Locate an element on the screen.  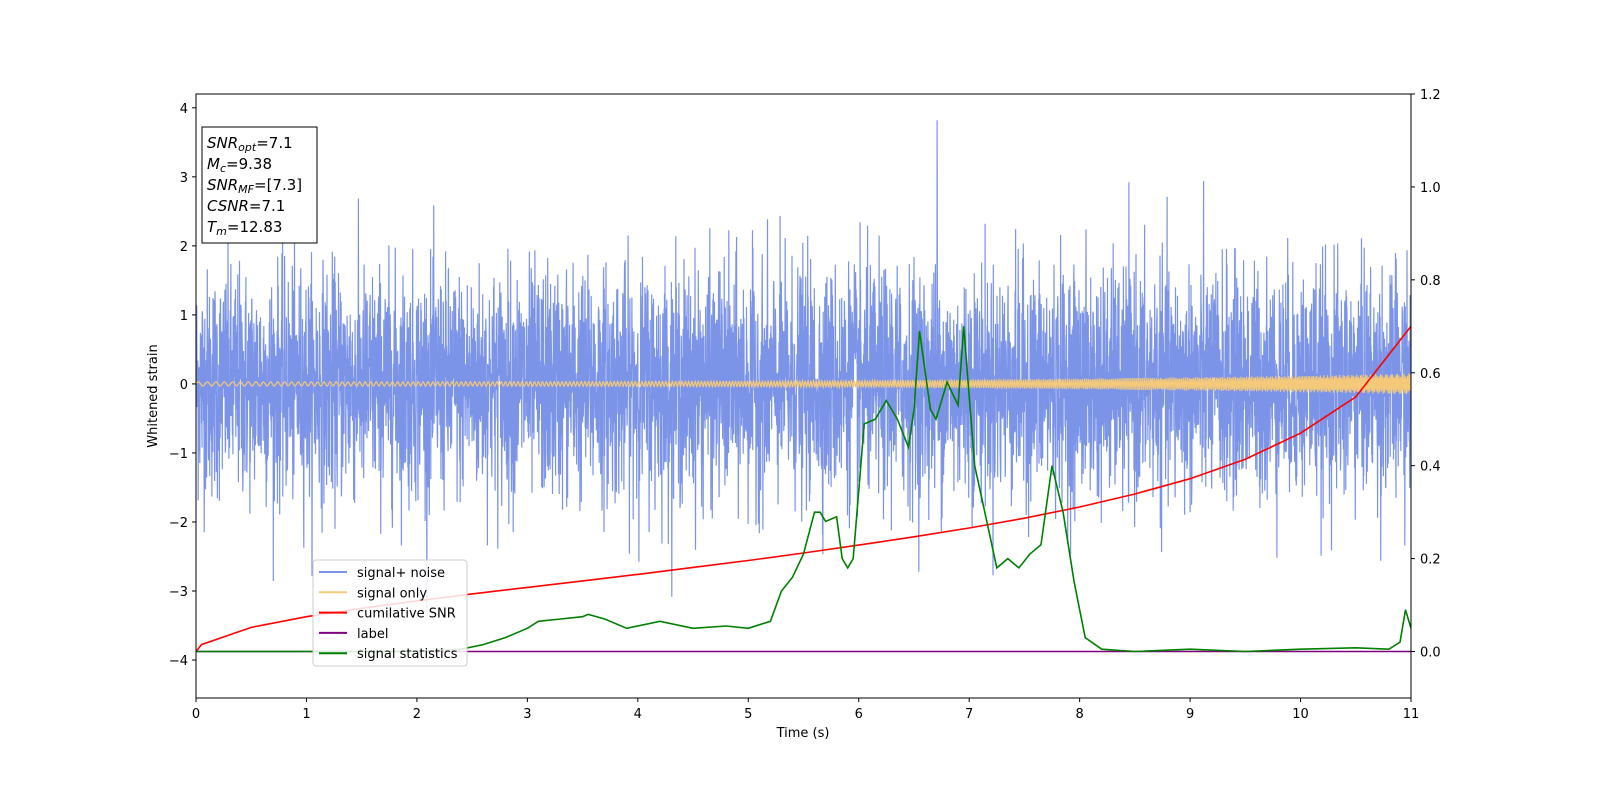
y2-tick-label: 0.4 is located at coordinates (1430, 467).